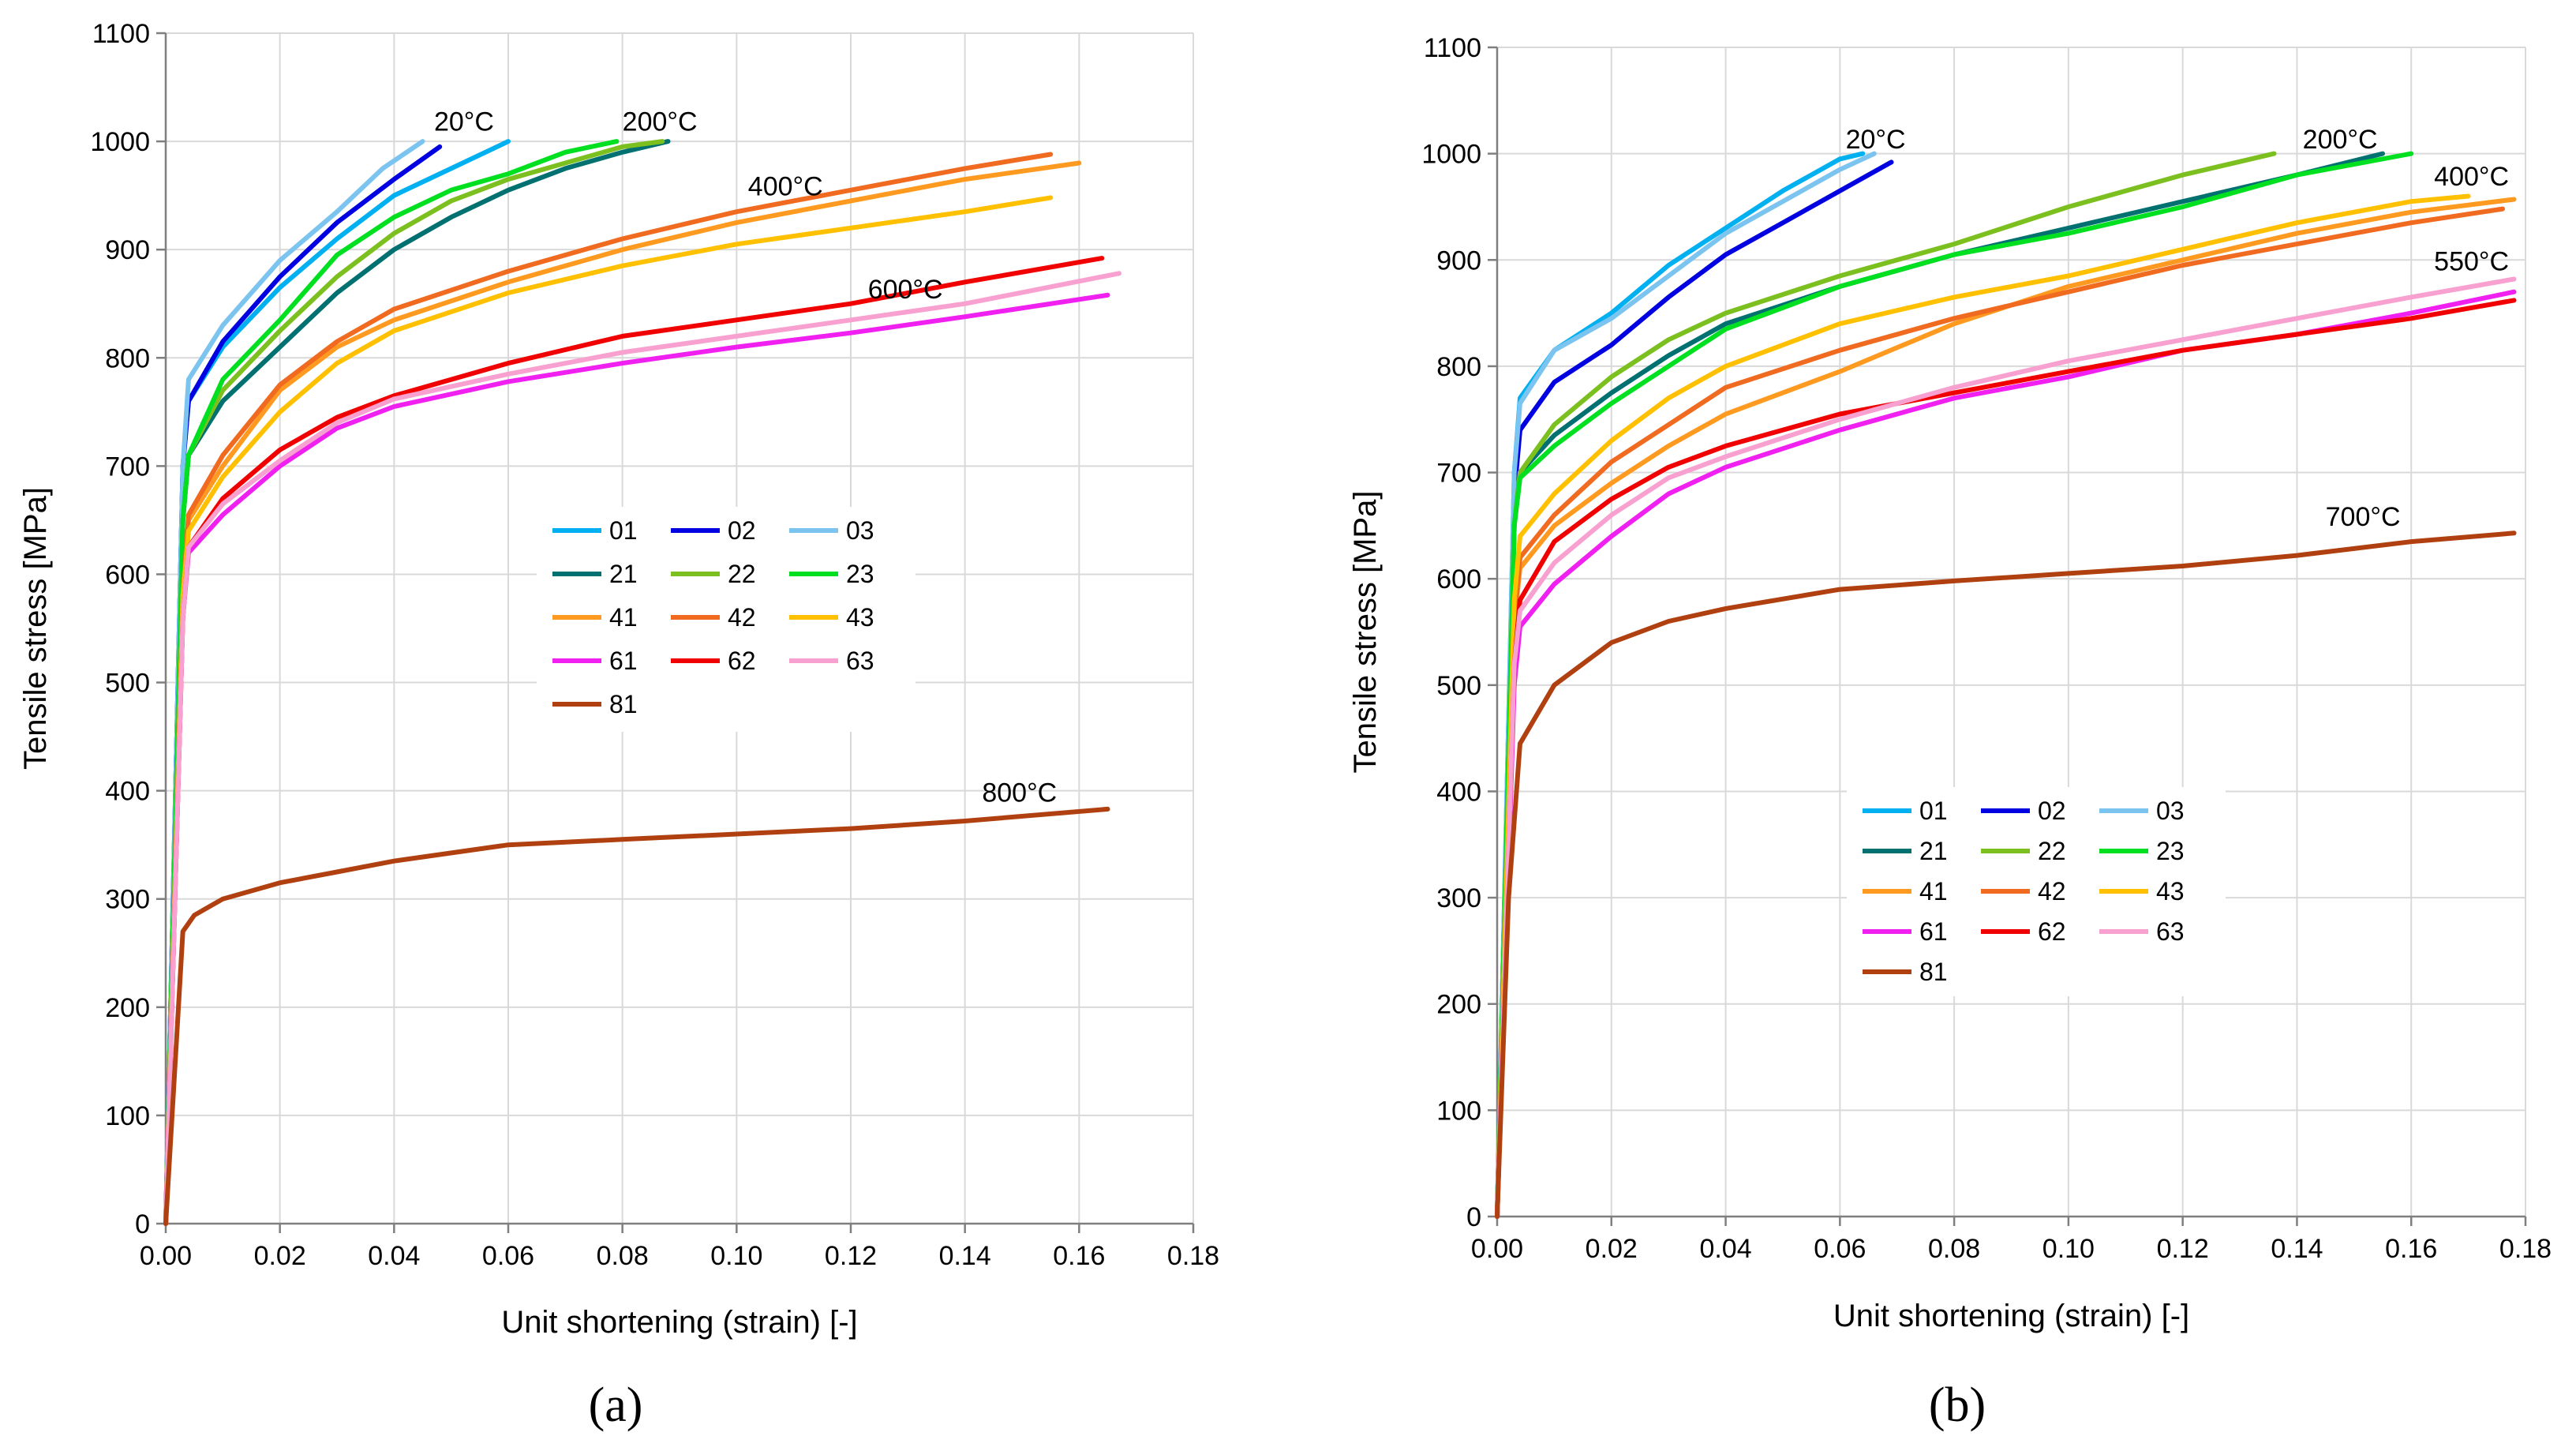 The image size is (2576, 1451). What do you see at coordinates (623, 530) in the screenshot?
I see `panel-a-legend-label-01: 01` at bounding box center [623, 530].